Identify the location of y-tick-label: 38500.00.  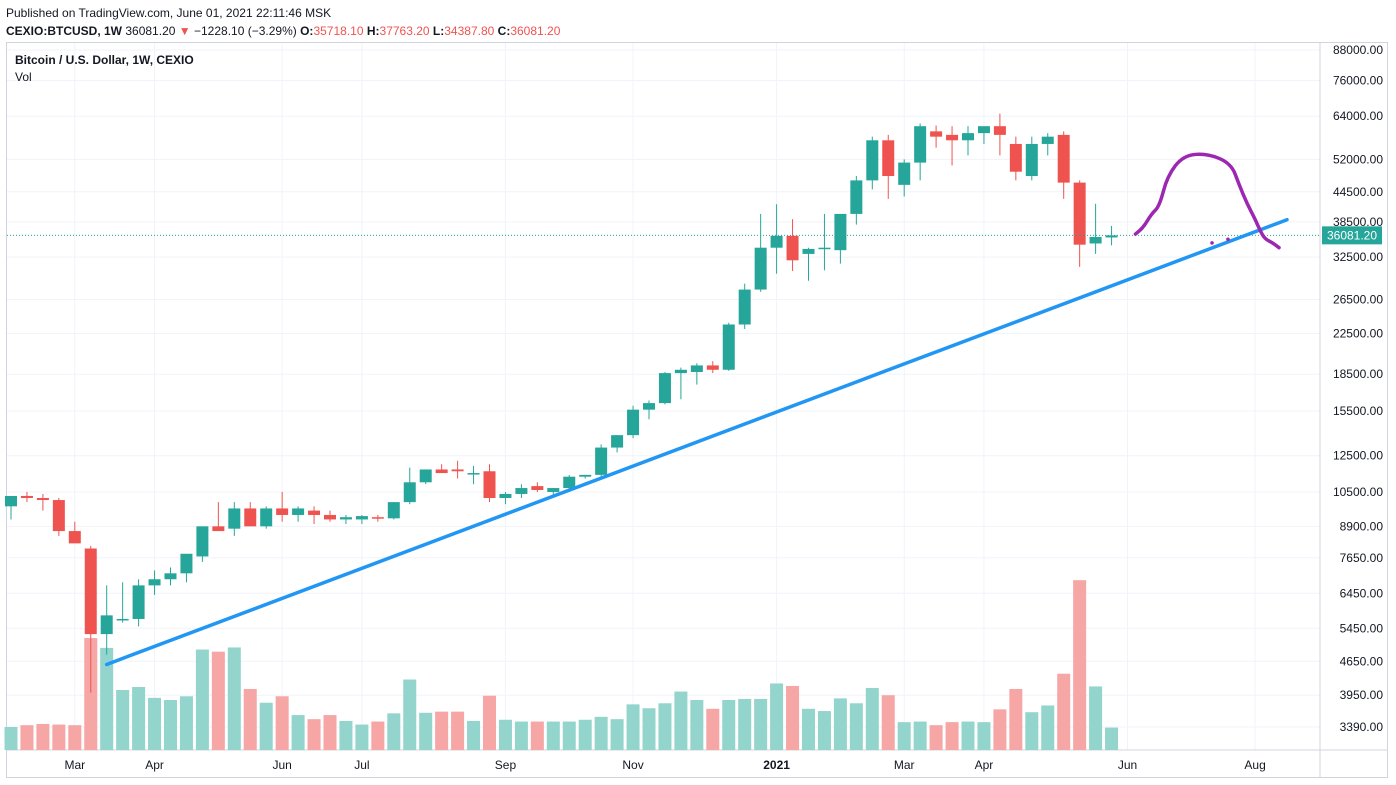
(1358, 222).